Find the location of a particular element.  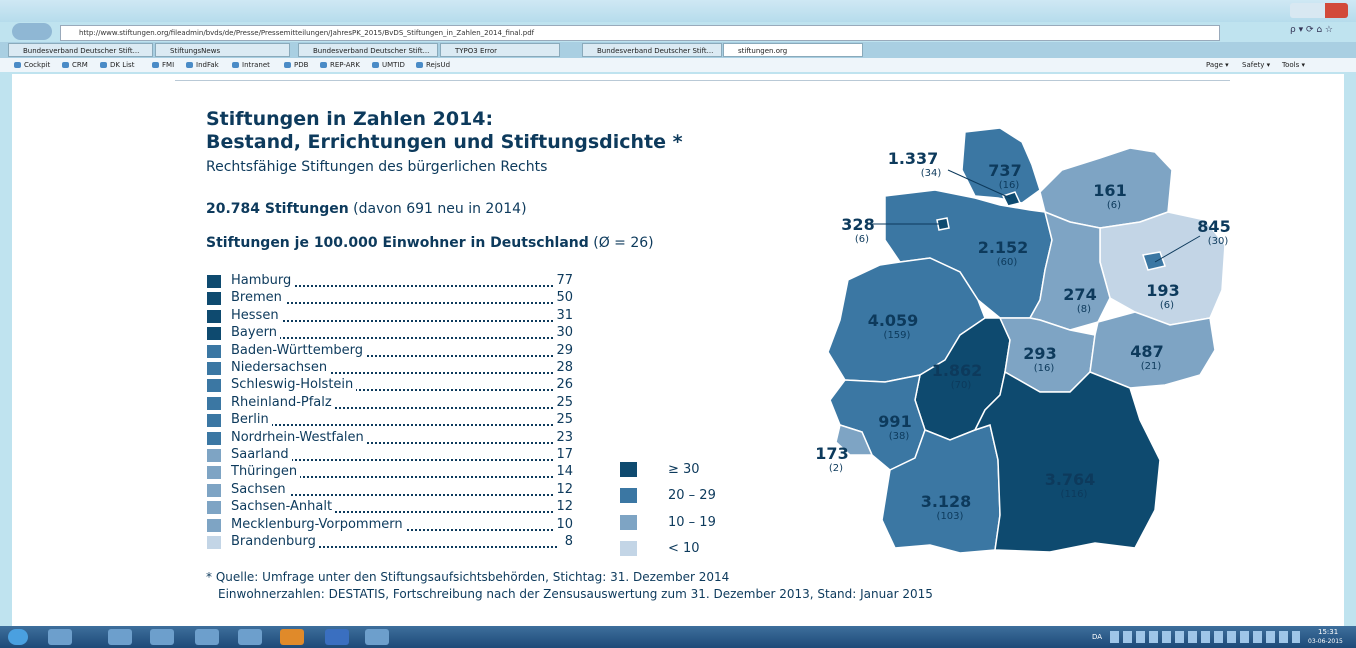

state-name: Schleswig-Holstein is located at coordinates (294, 385).